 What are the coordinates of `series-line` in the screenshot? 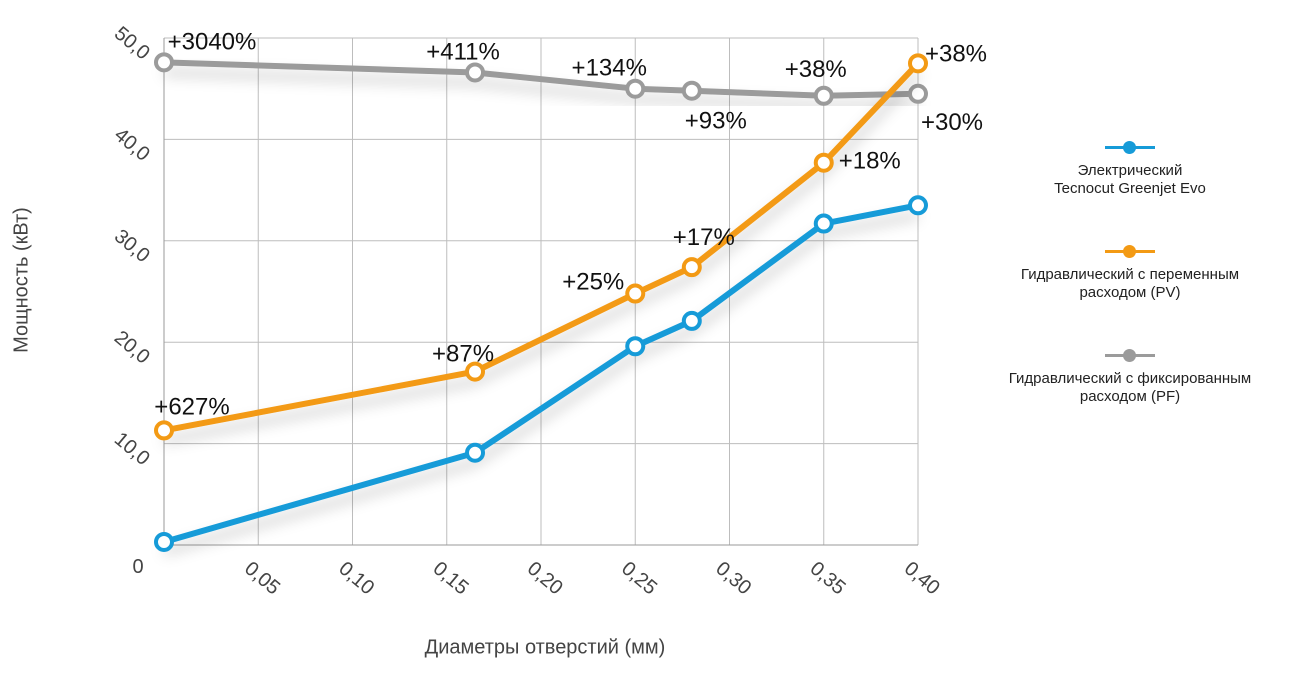 It's located at (541, 79).